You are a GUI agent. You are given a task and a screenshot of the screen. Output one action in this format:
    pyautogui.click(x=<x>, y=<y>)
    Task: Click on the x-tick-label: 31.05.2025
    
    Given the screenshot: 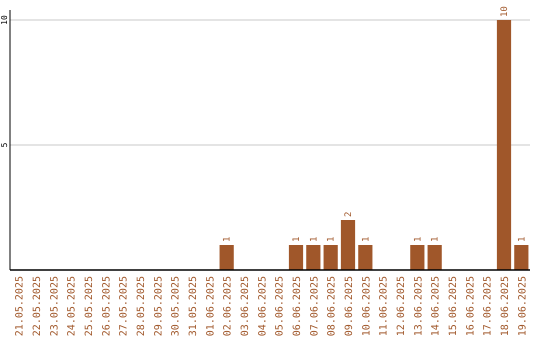 What is the action you would take?
    pyautogui.click(x=193, y=306)
    